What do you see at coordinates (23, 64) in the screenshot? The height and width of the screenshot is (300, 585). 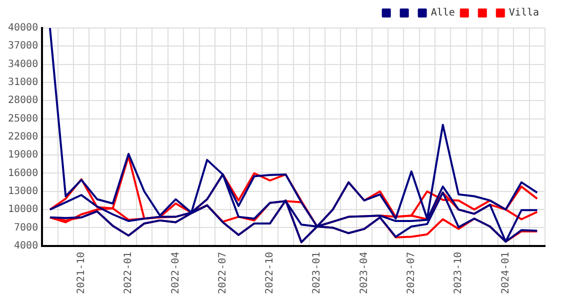 I see `y-tick-label: 34000` at bounding box center [23, 64].